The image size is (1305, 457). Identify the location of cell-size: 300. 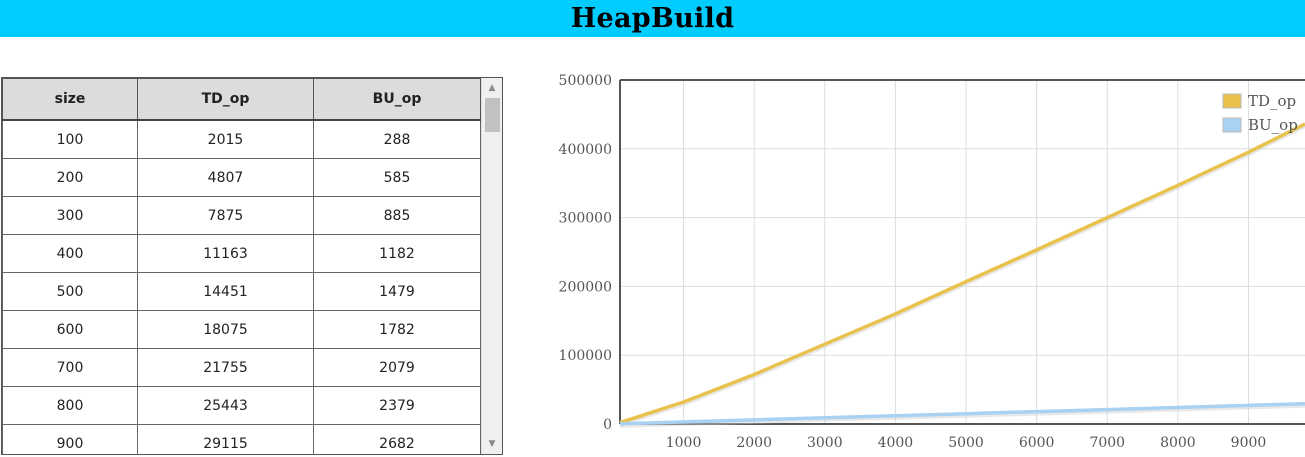
(70, 215).